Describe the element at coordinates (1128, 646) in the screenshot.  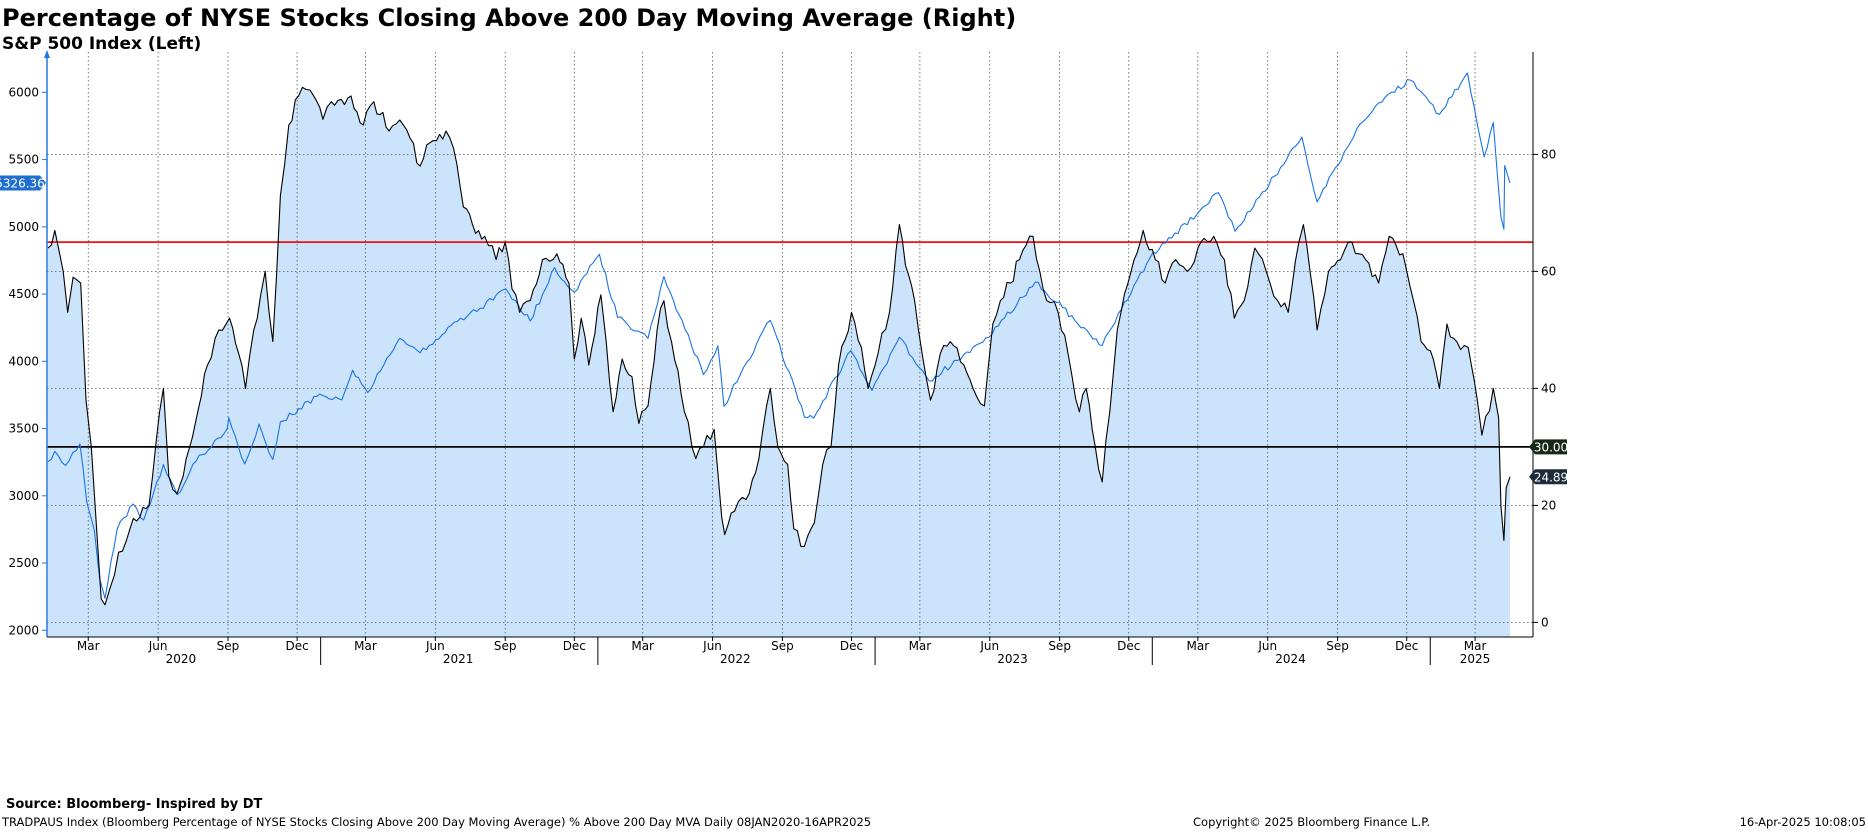
I see `month-label-2023-12: Dec` at that location.